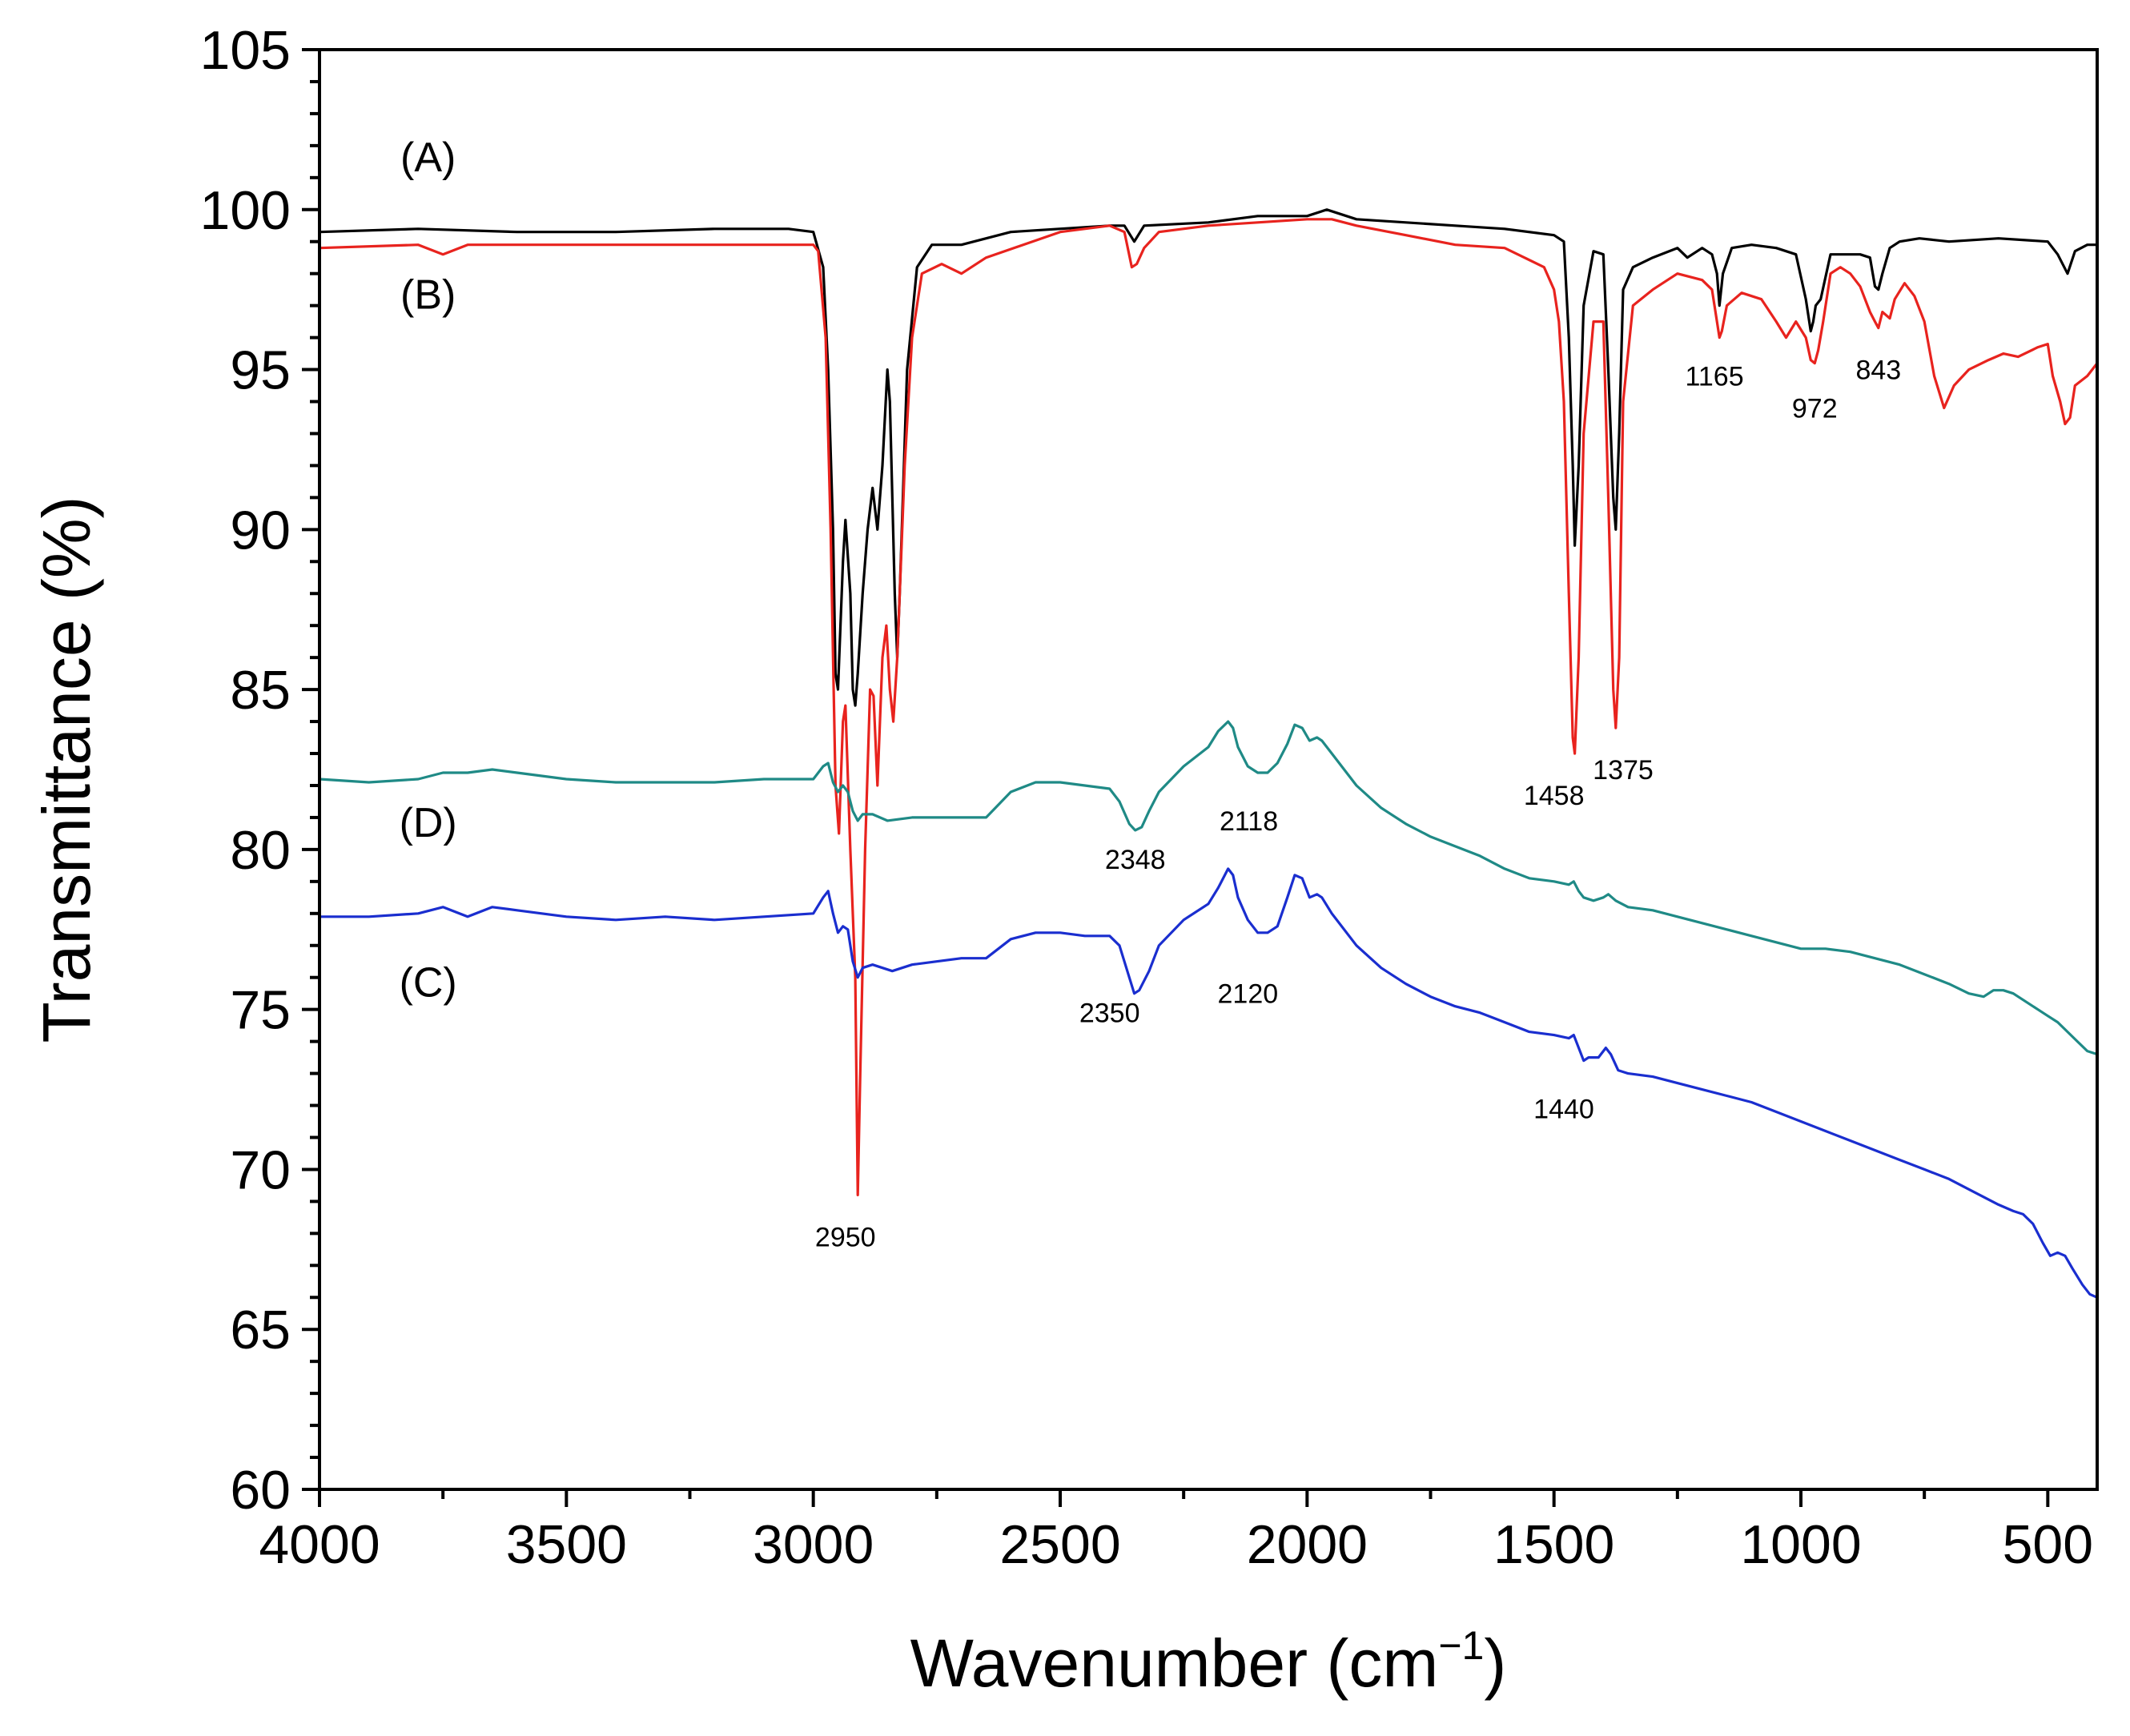  Describe the element at coordinates (428, 158) in the screenshot. I see `series-label-a: (A)` at that location.